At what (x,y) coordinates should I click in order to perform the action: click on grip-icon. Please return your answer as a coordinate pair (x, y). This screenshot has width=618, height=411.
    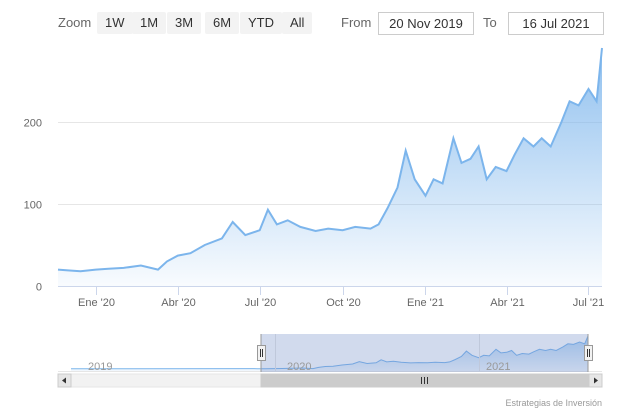
    Looking at the image, I should click on (424, 380).